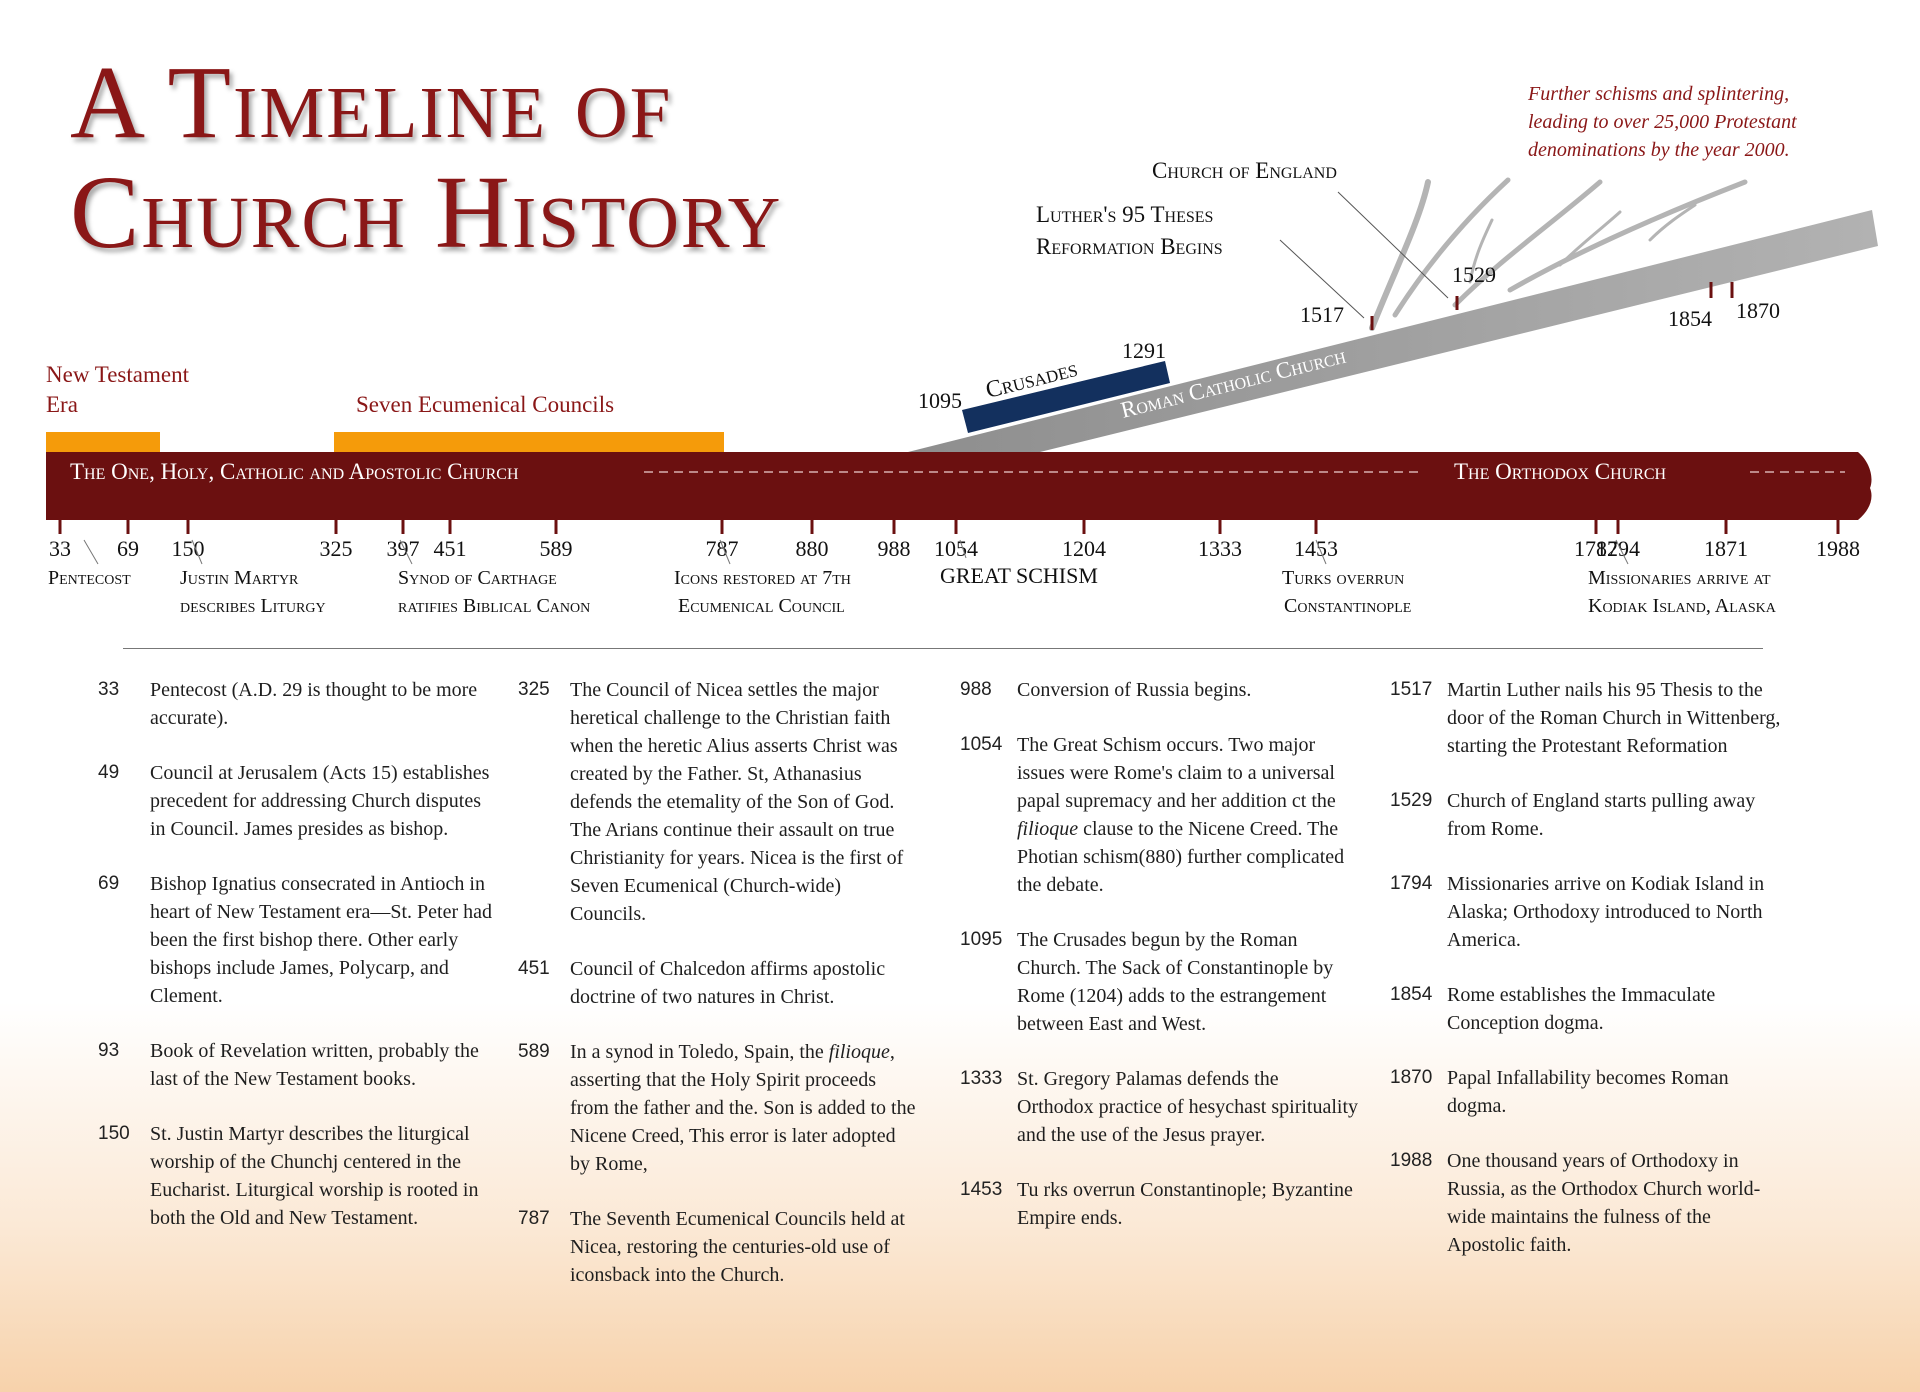 This screenshot has width=1920, height=1392. Describe the element at coordinates (1726, 548) in the screenshot. I see `tick-label-1871: 1871` at that location.